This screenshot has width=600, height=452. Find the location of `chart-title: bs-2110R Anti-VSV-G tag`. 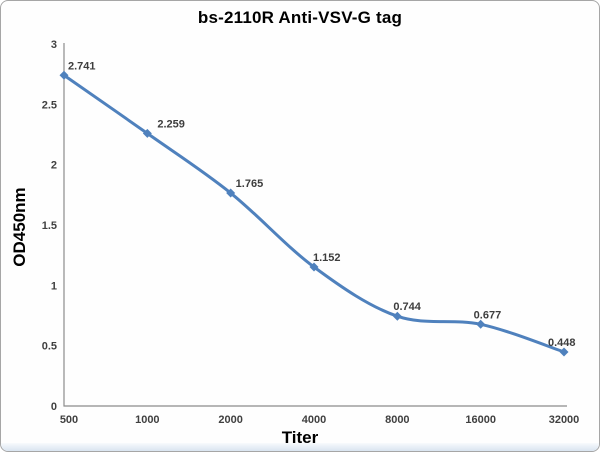

chart-title: bs-2110R Anti-VSV-G tag is located at coordinates (300, 17).